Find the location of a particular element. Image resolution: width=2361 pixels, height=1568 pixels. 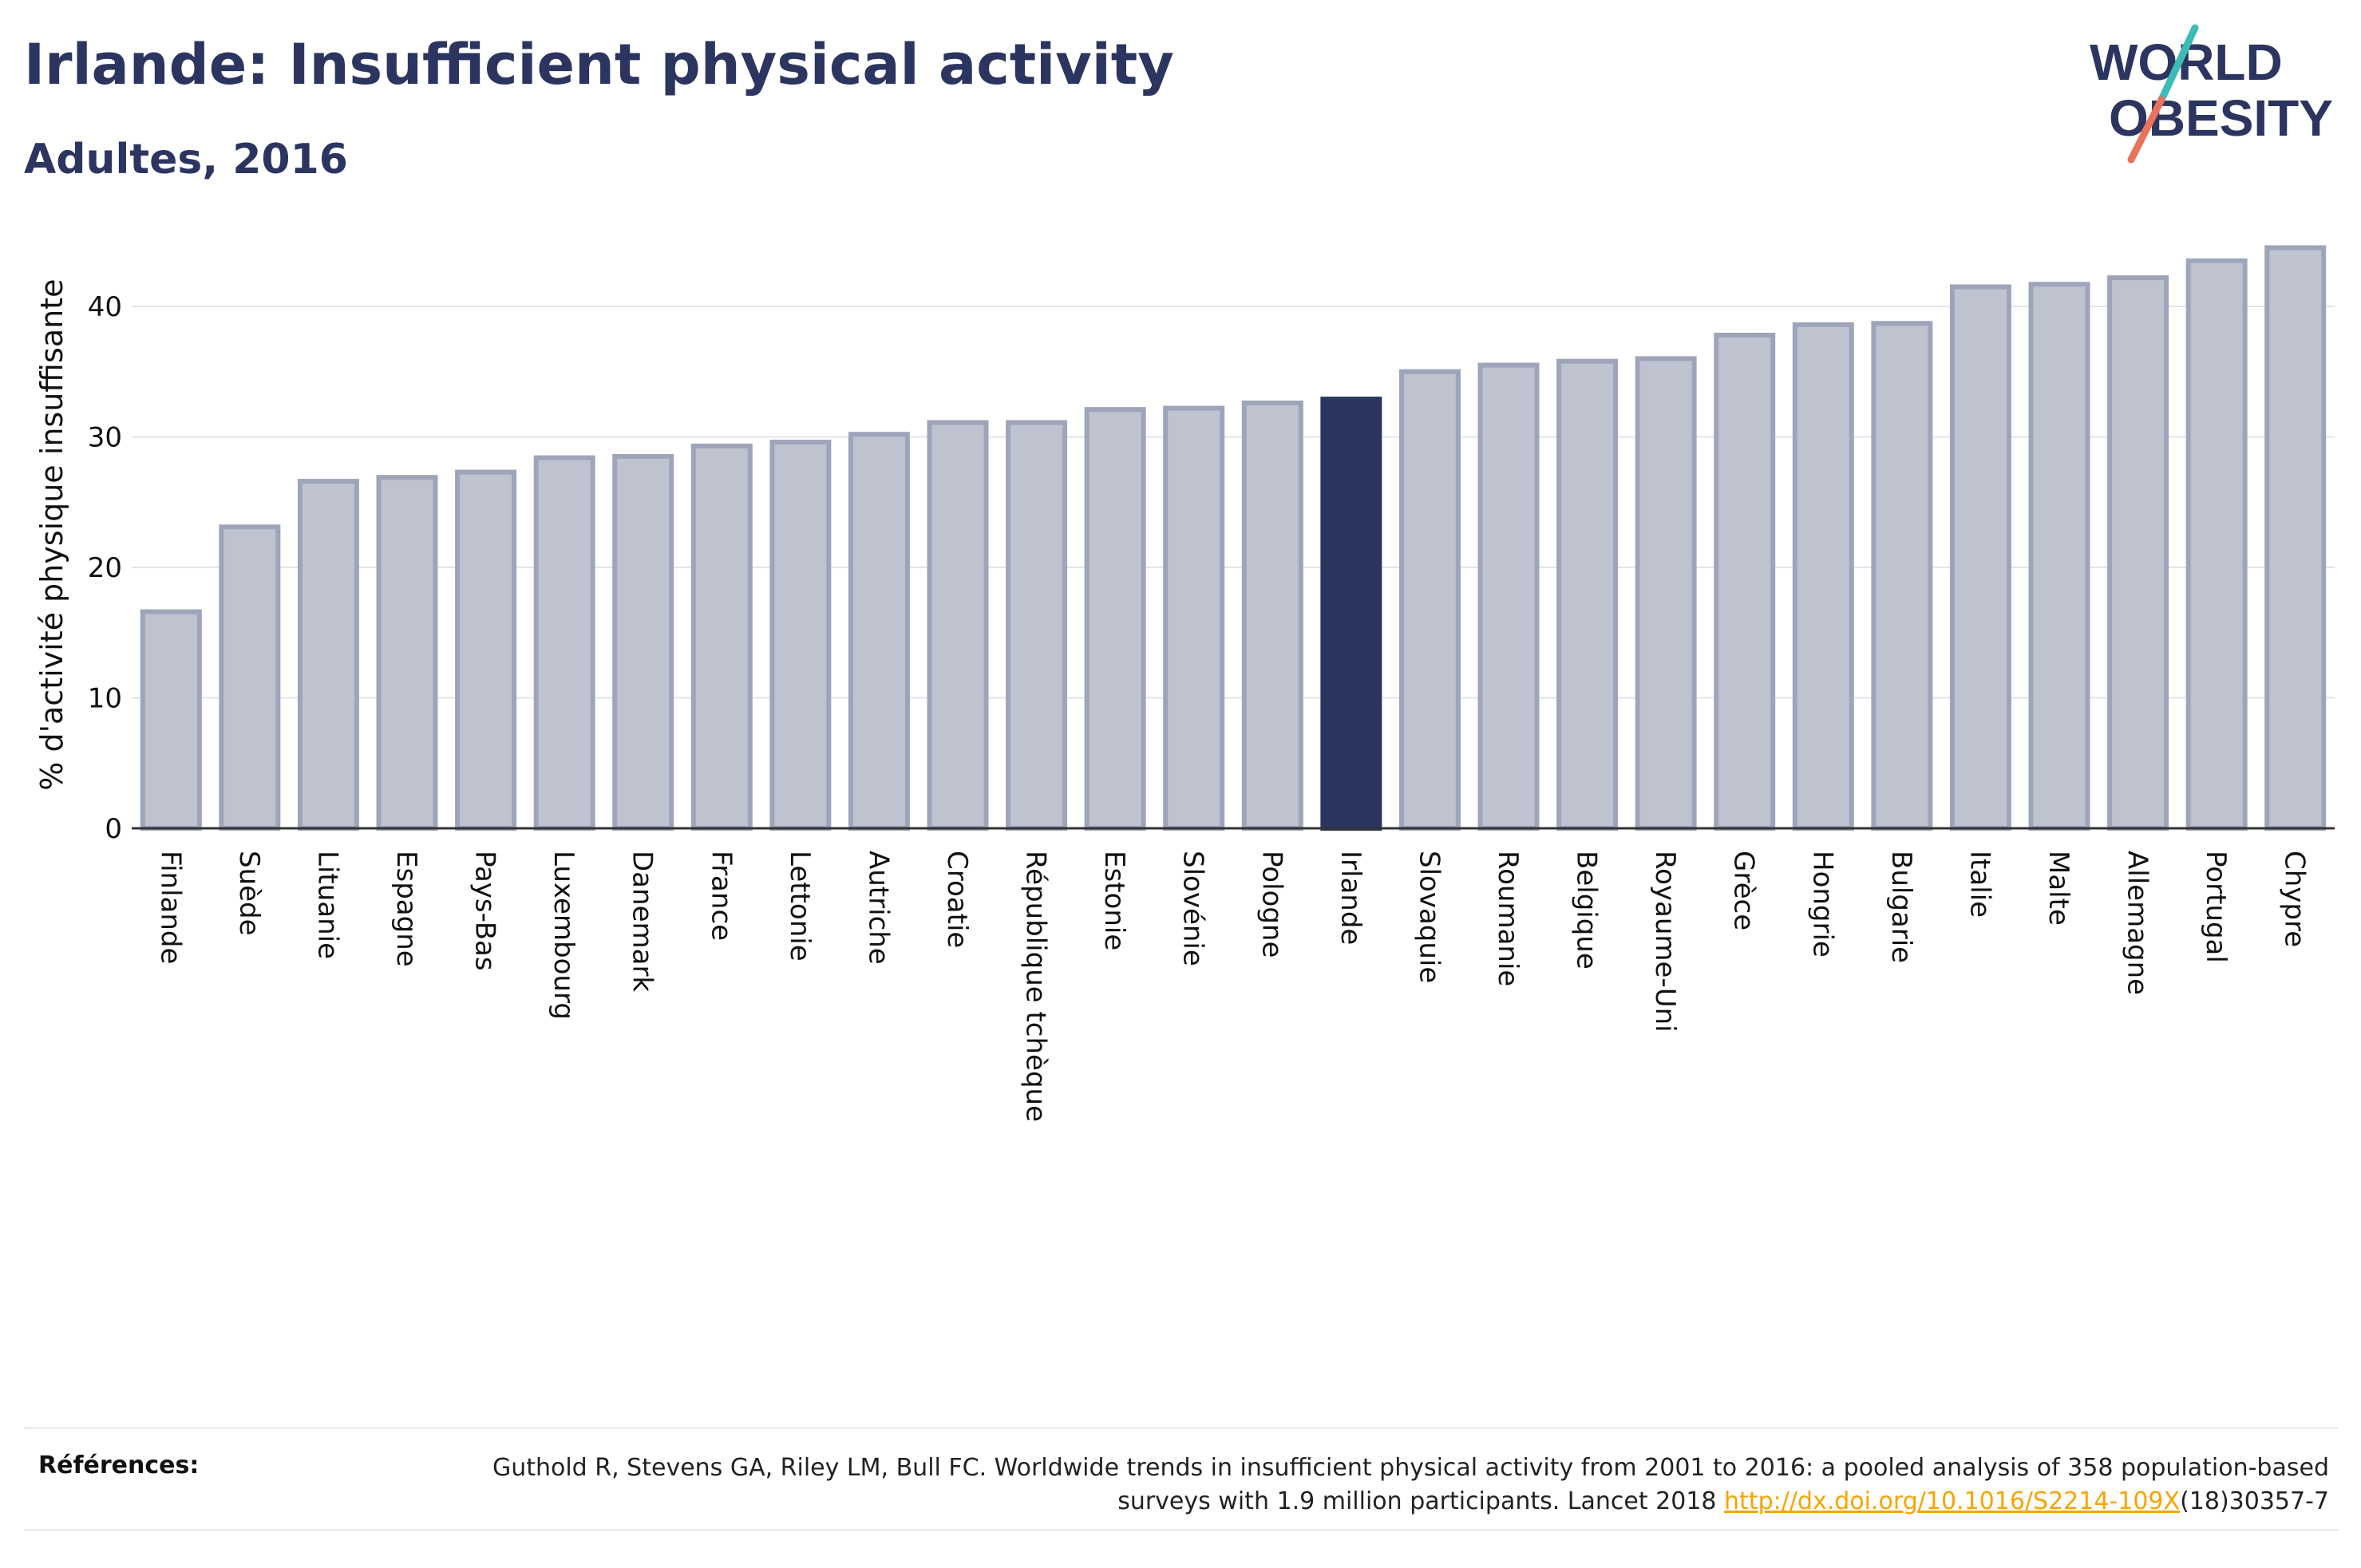

reference-doi-link: http://dx.doi.org/10.1016/S2214-109X is located at coordinates (1952, 1501).